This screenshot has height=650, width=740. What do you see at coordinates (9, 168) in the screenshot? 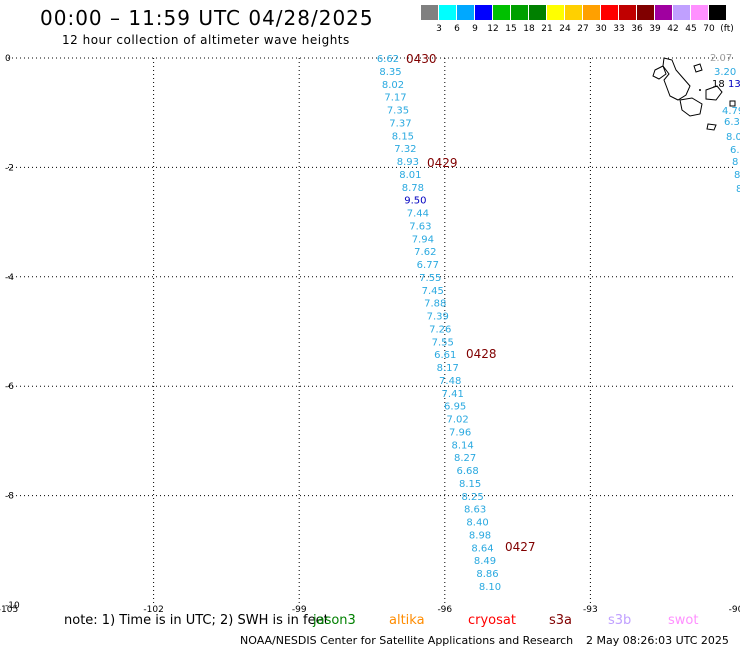
I see `lat-tick-label: -2` at bounding box center [9, 168].